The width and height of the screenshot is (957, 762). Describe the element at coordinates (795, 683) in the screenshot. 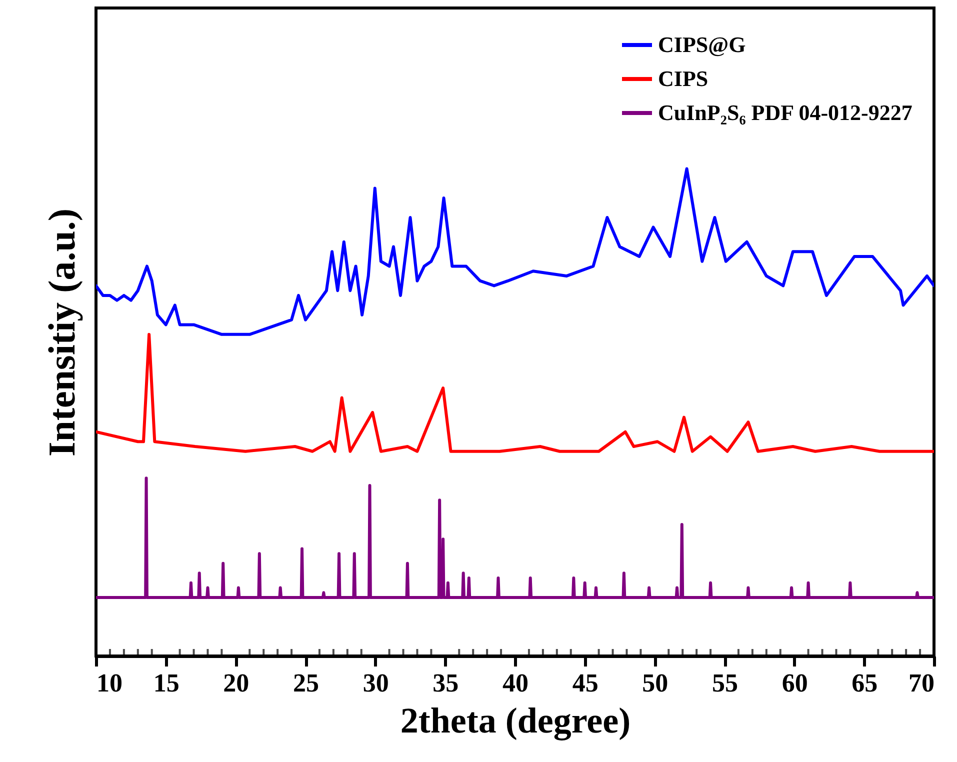

I see `x-tick-label: 60` at that location.